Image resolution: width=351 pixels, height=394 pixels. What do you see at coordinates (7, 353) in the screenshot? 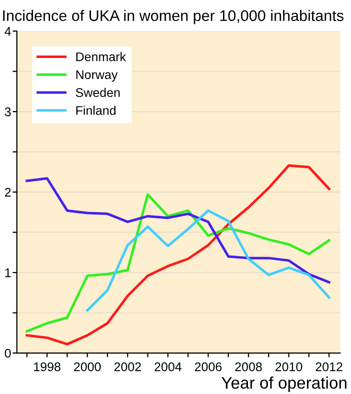
I see `y-tick-label: 0` at bounding box center [7, 353].